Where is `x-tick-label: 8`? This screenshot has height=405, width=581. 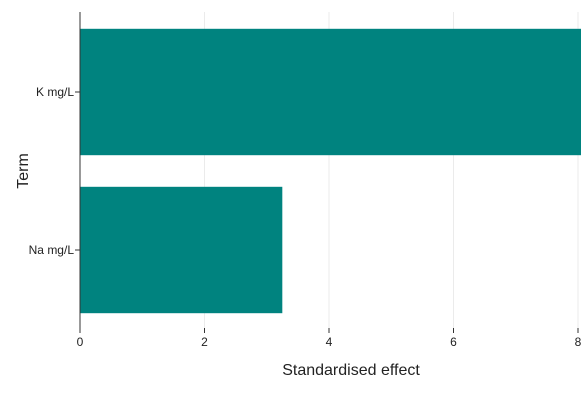 x-tick-label: 8 is located at coordinates (578, 342).